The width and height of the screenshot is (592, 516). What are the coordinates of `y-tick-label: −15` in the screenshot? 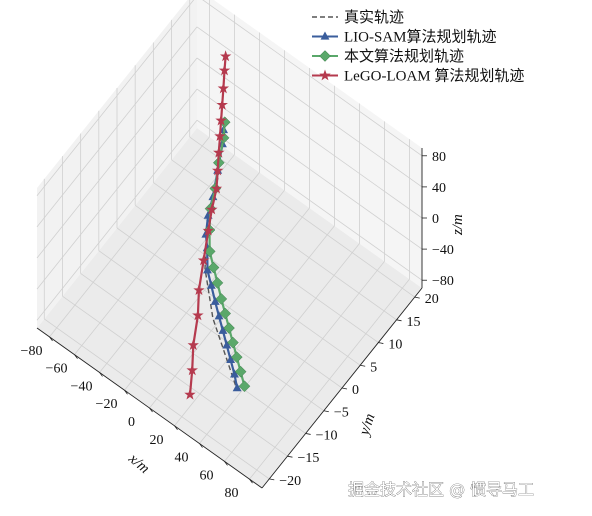 It's located at (308, 458).